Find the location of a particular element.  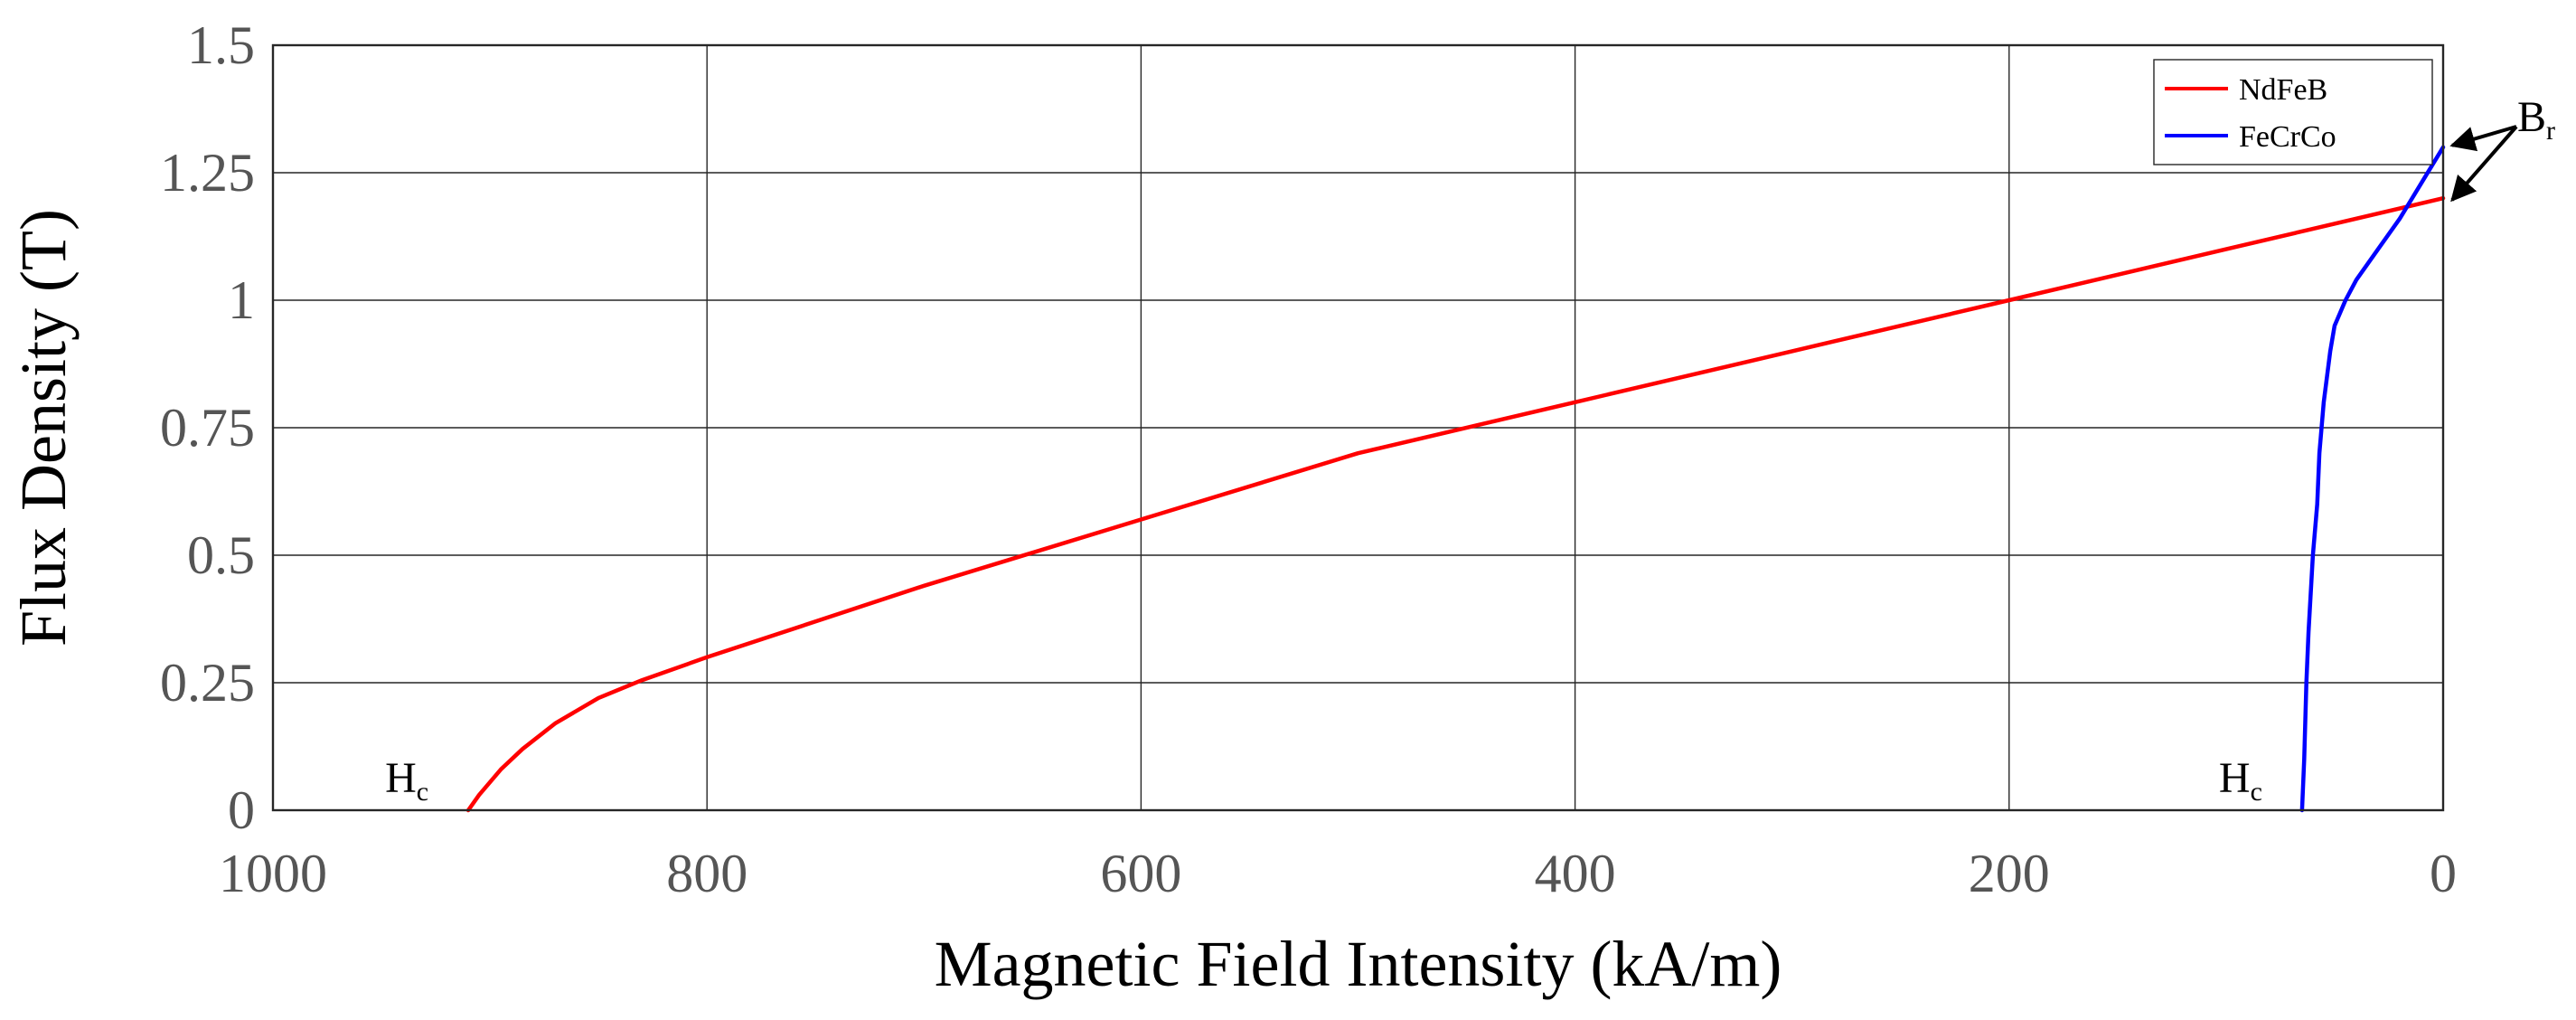

x-tick-label: 0 is located at coordinates (2443, 873).